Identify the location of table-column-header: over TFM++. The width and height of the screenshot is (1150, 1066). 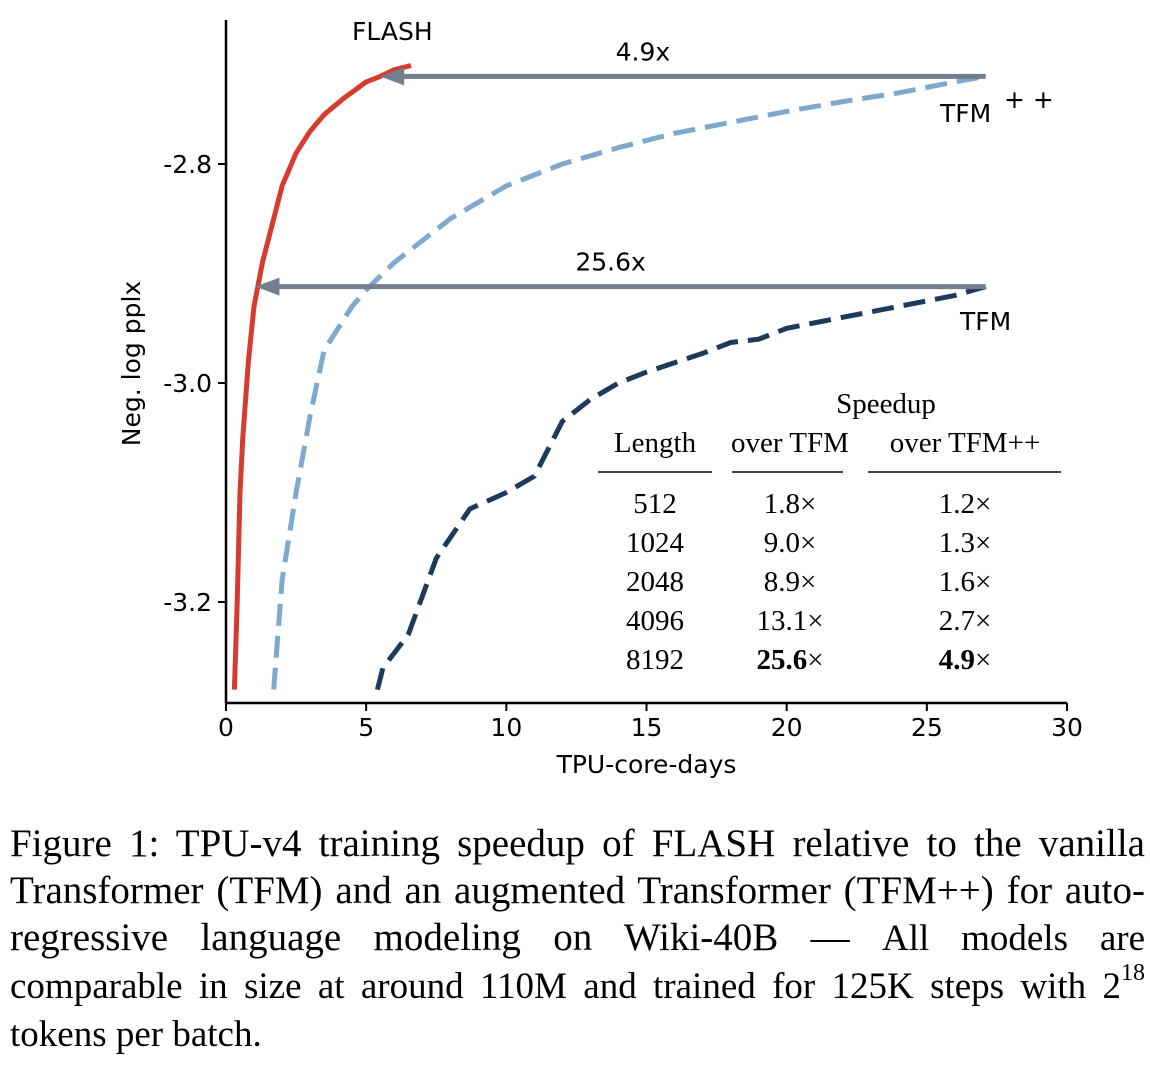
(965, 443).